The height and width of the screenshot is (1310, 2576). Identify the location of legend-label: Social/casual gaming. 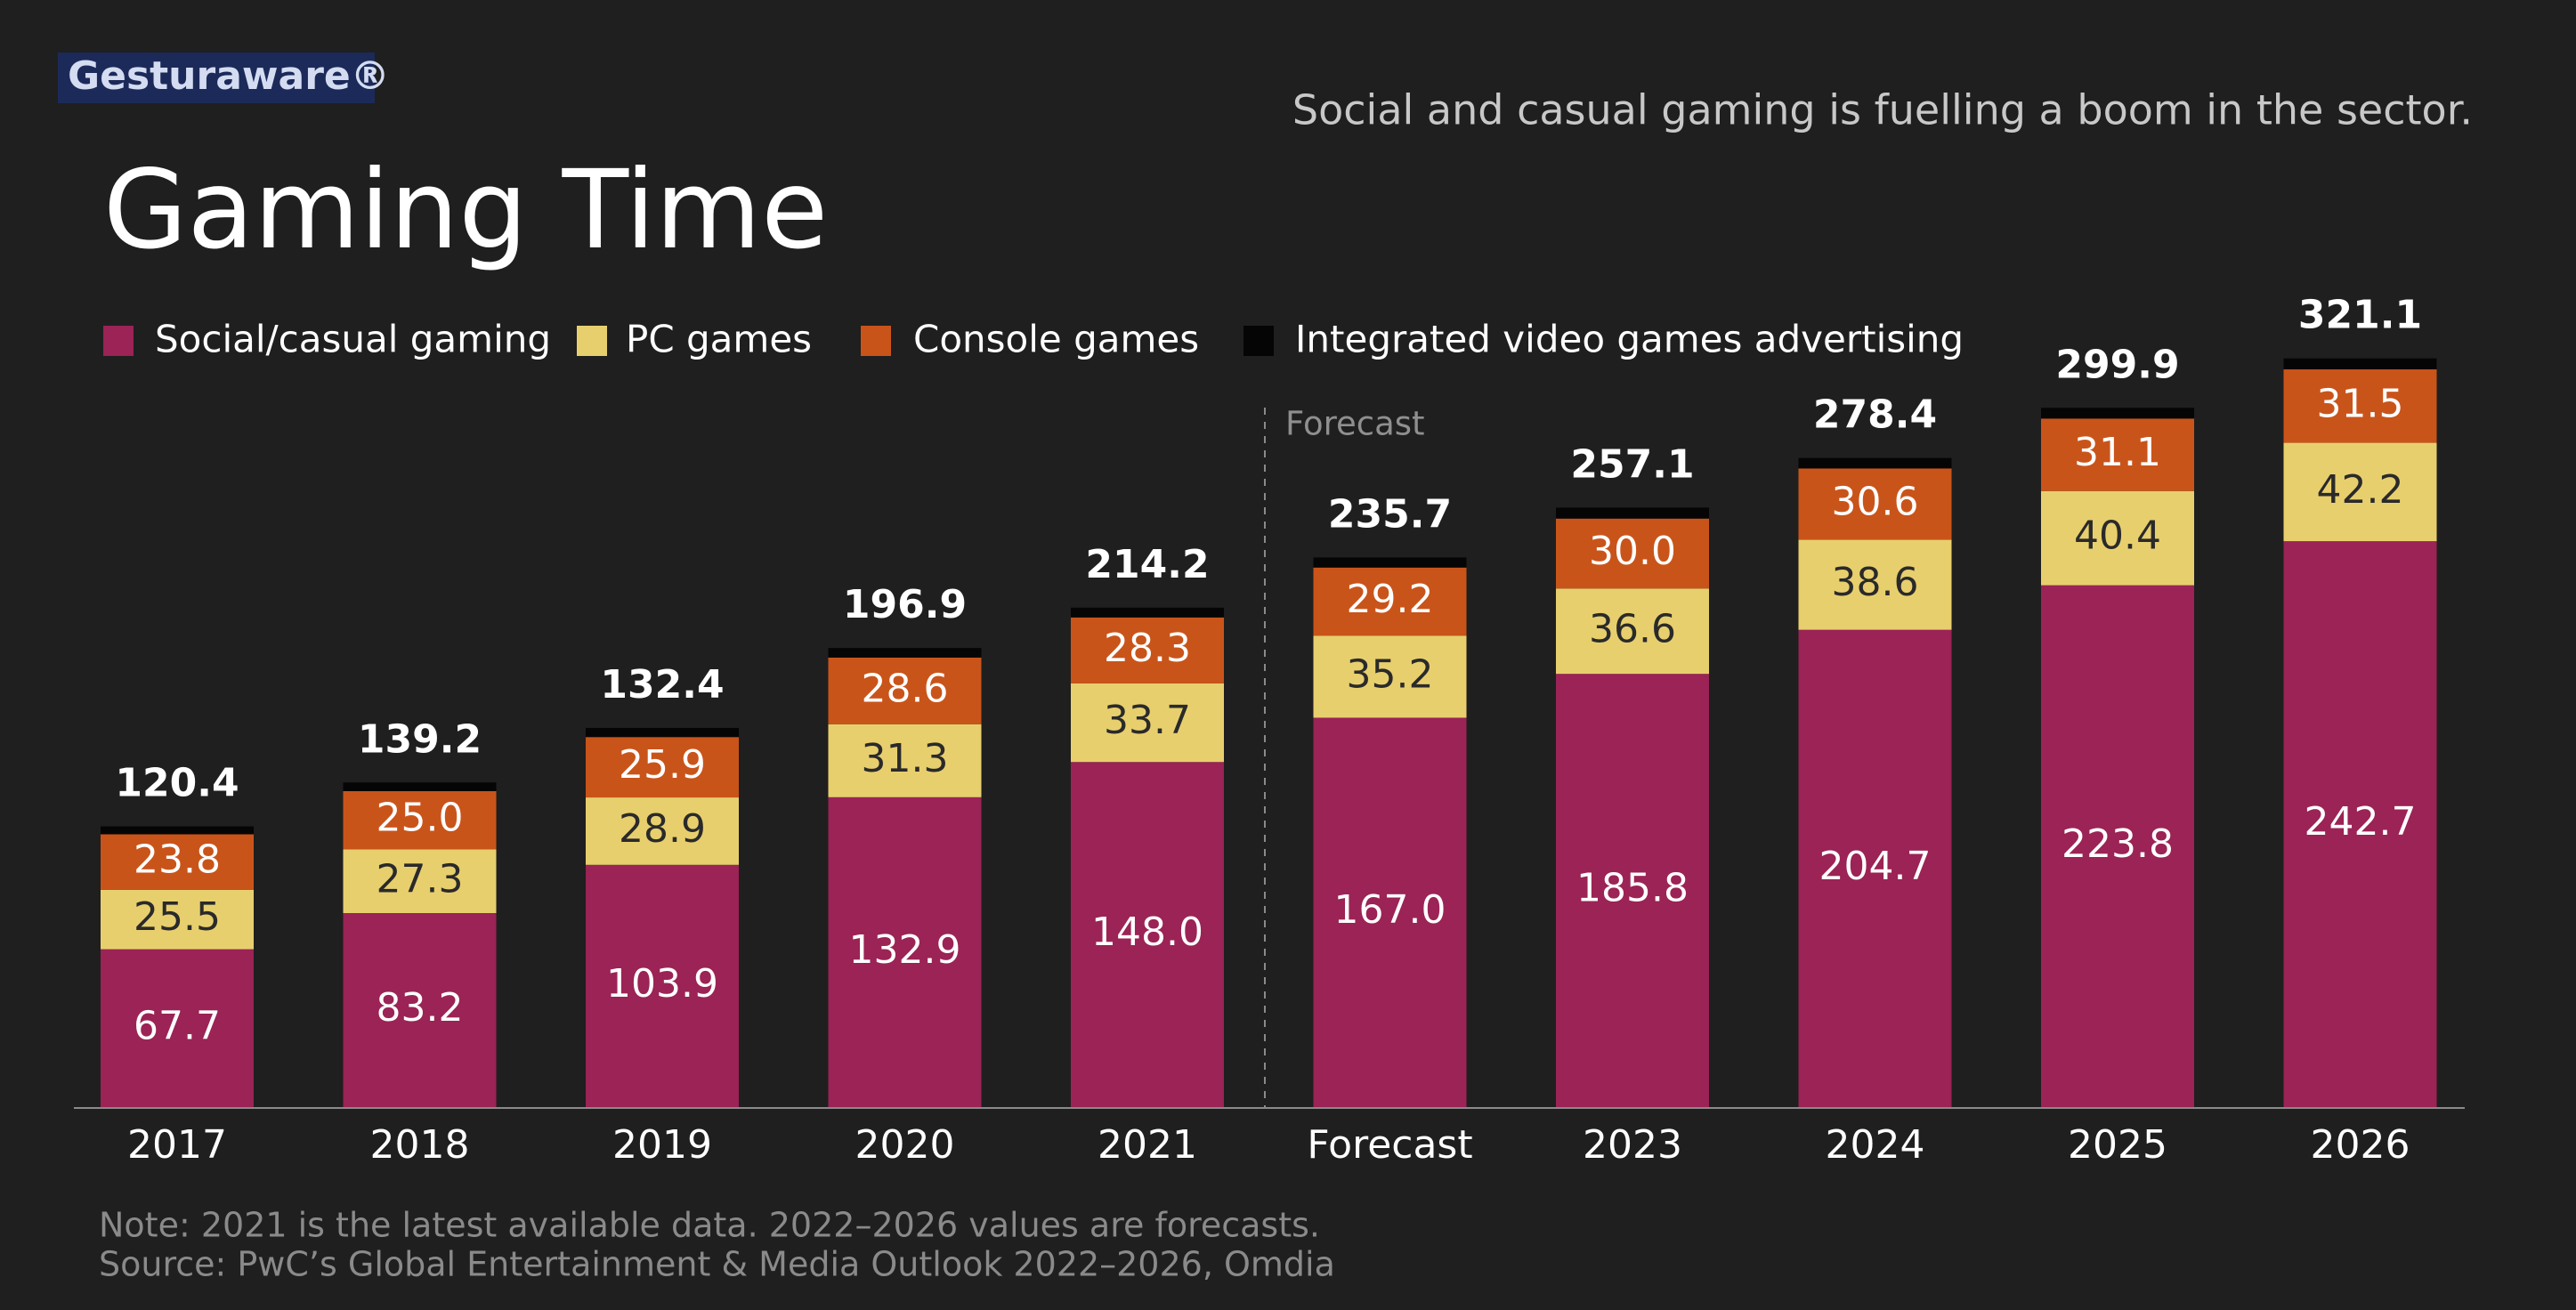
(353, 340).